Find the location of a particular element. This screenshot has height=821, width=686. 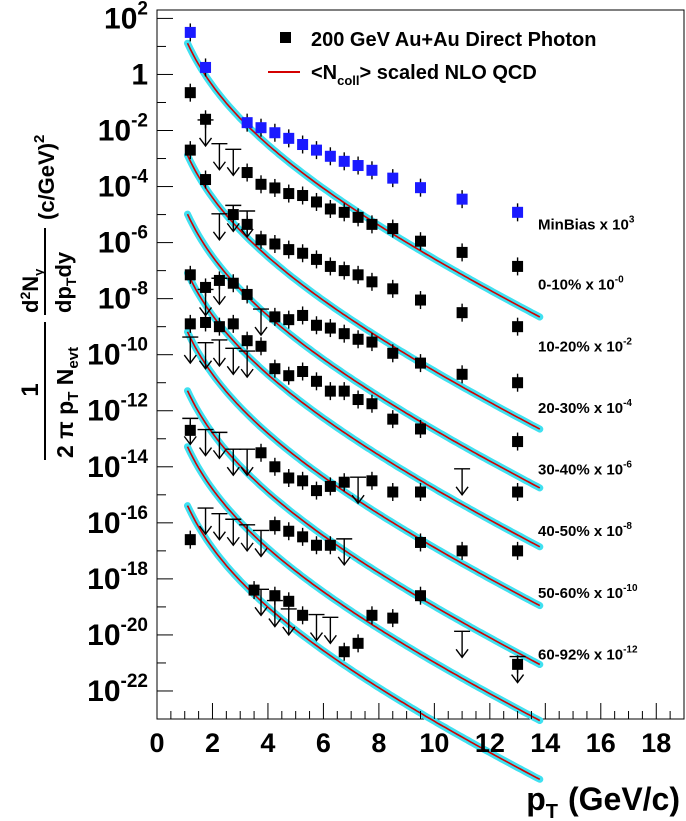

x-tick-label-5: 10 is located at coordinates (434, 743).